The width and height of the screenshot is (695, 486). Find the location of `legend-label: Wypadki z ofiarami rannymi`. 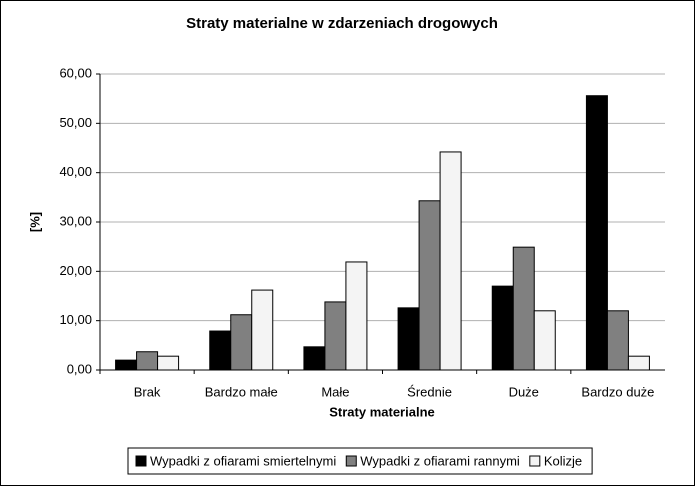

legend-label: Wypadki z ofiarami rannymi is located at coordinates (440, 460).